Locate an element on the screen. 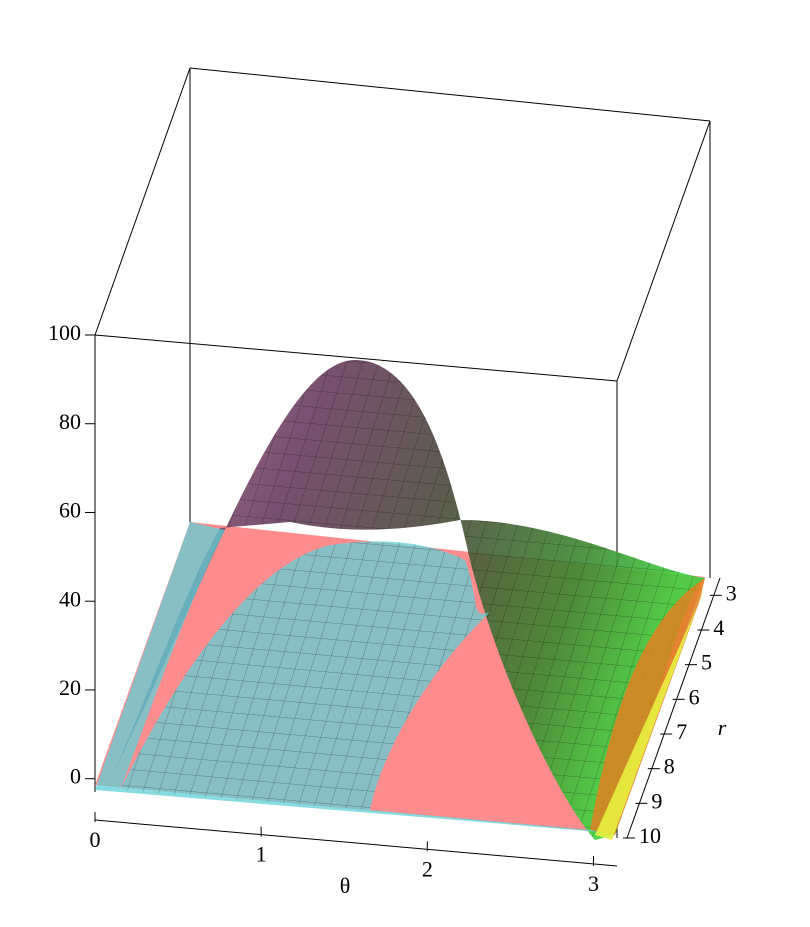  z-tick-label: 0 is located at coordinates (75, 776).